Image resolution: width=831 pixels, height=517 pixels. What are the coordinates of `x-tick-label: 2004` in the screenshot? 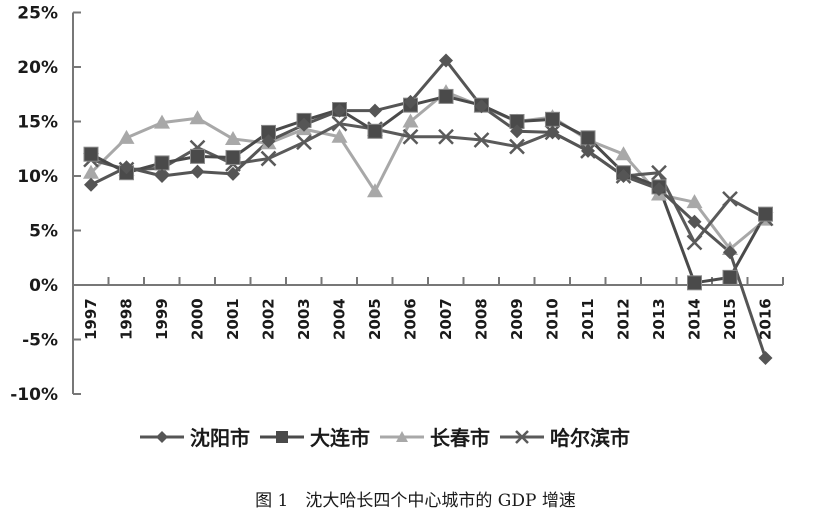 It's located at (340, 319).